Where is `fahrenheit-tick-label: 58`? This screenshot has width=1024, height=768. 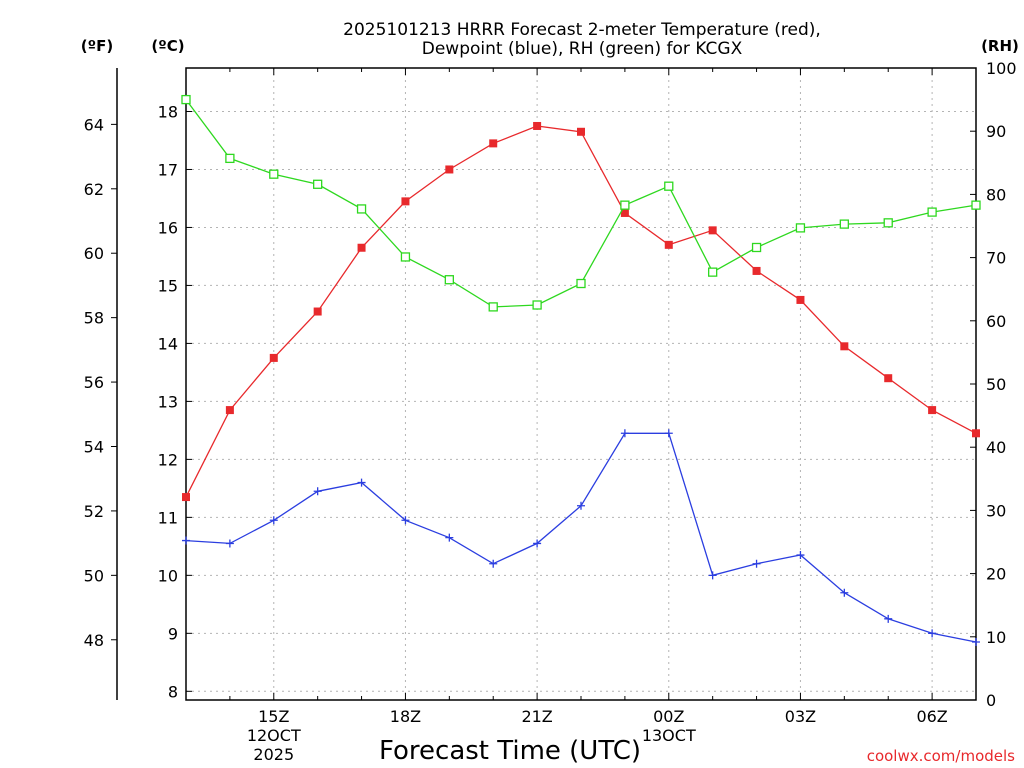
fahrenheit-tick-label: 58 is located at coordinates (94, 318).